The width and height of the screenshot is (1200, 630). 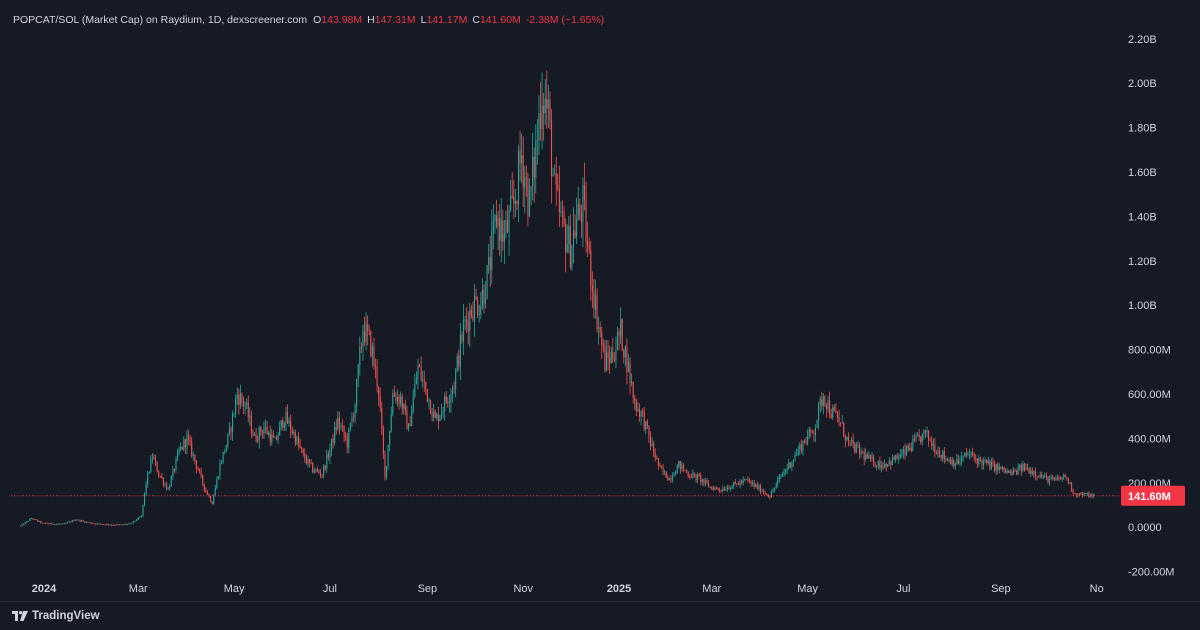 What do you see at coordinates (66, 616) in the screenshot?
I see `tradingview-brand-label: TradingView` at bounding box center [66, 616].